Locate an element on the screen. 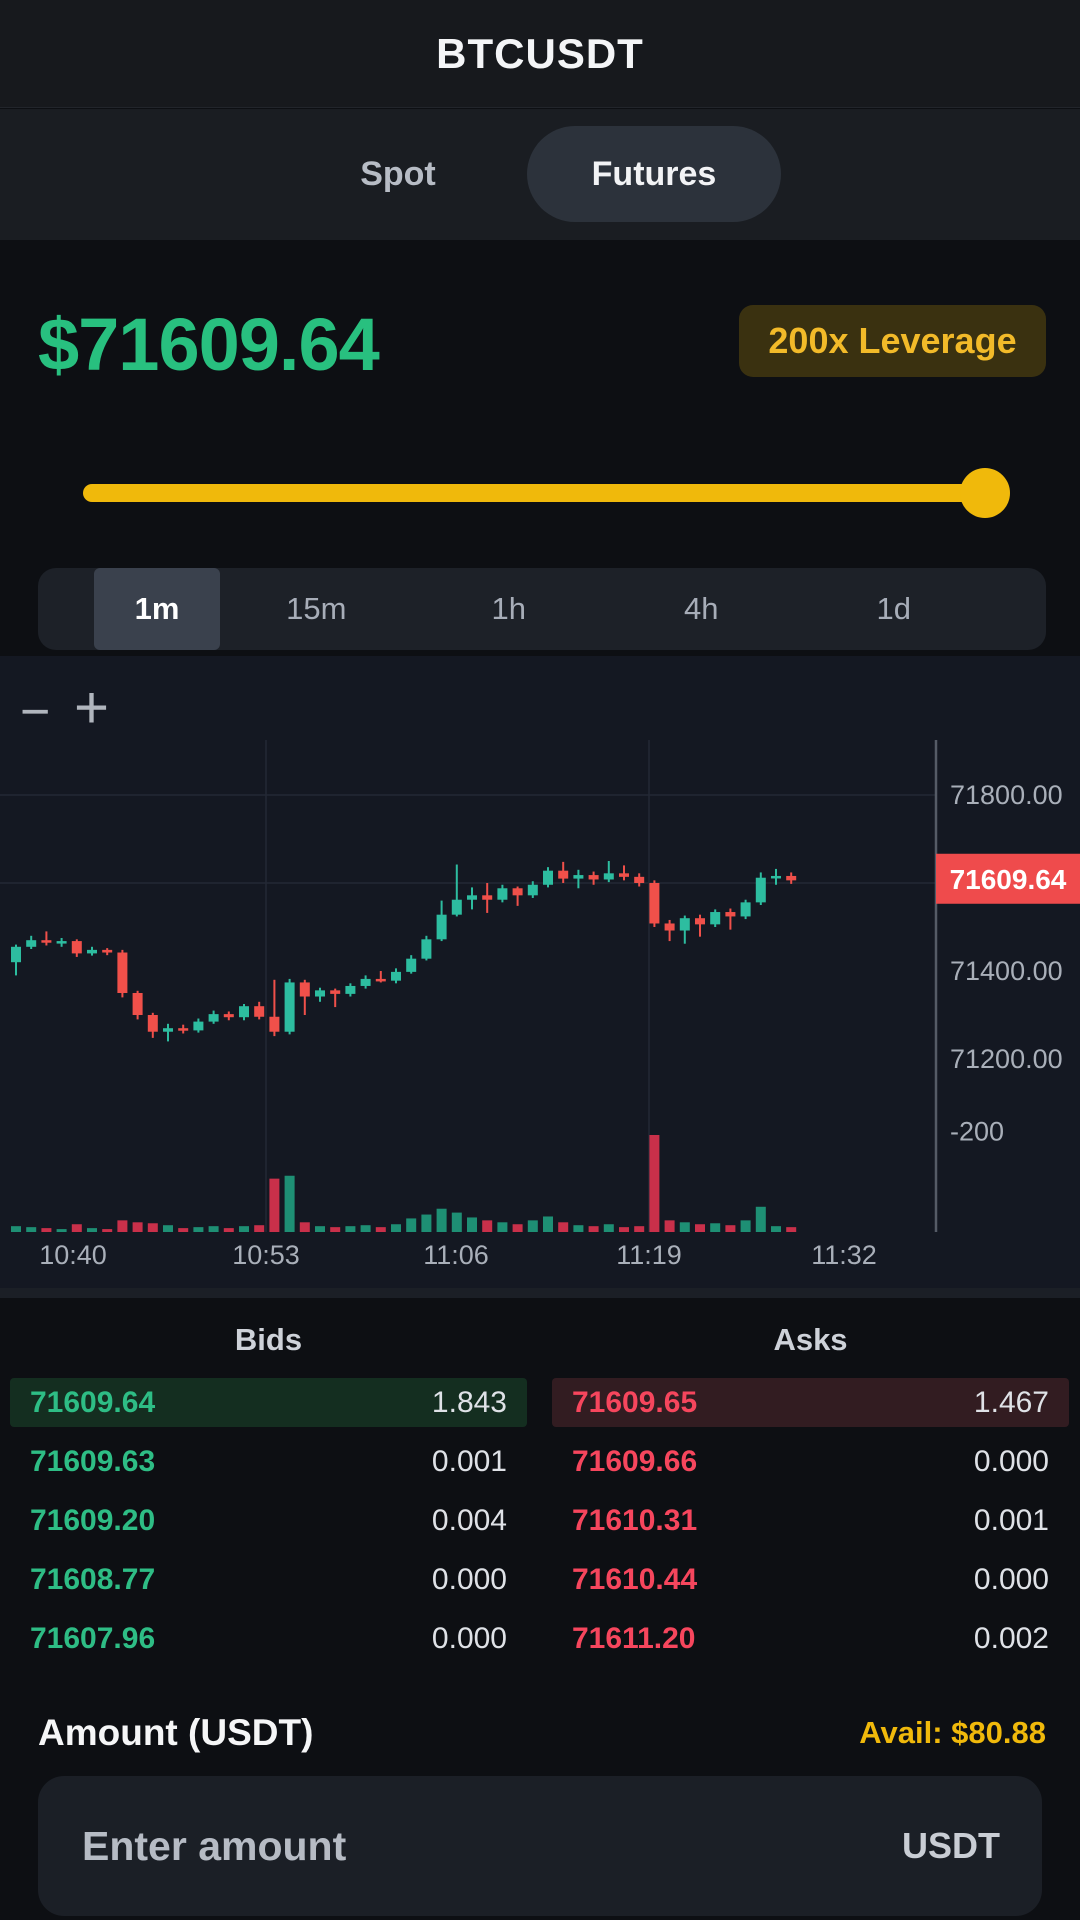  bid-row: 71608.77 0.000 is located at coordinates (268, 1579).